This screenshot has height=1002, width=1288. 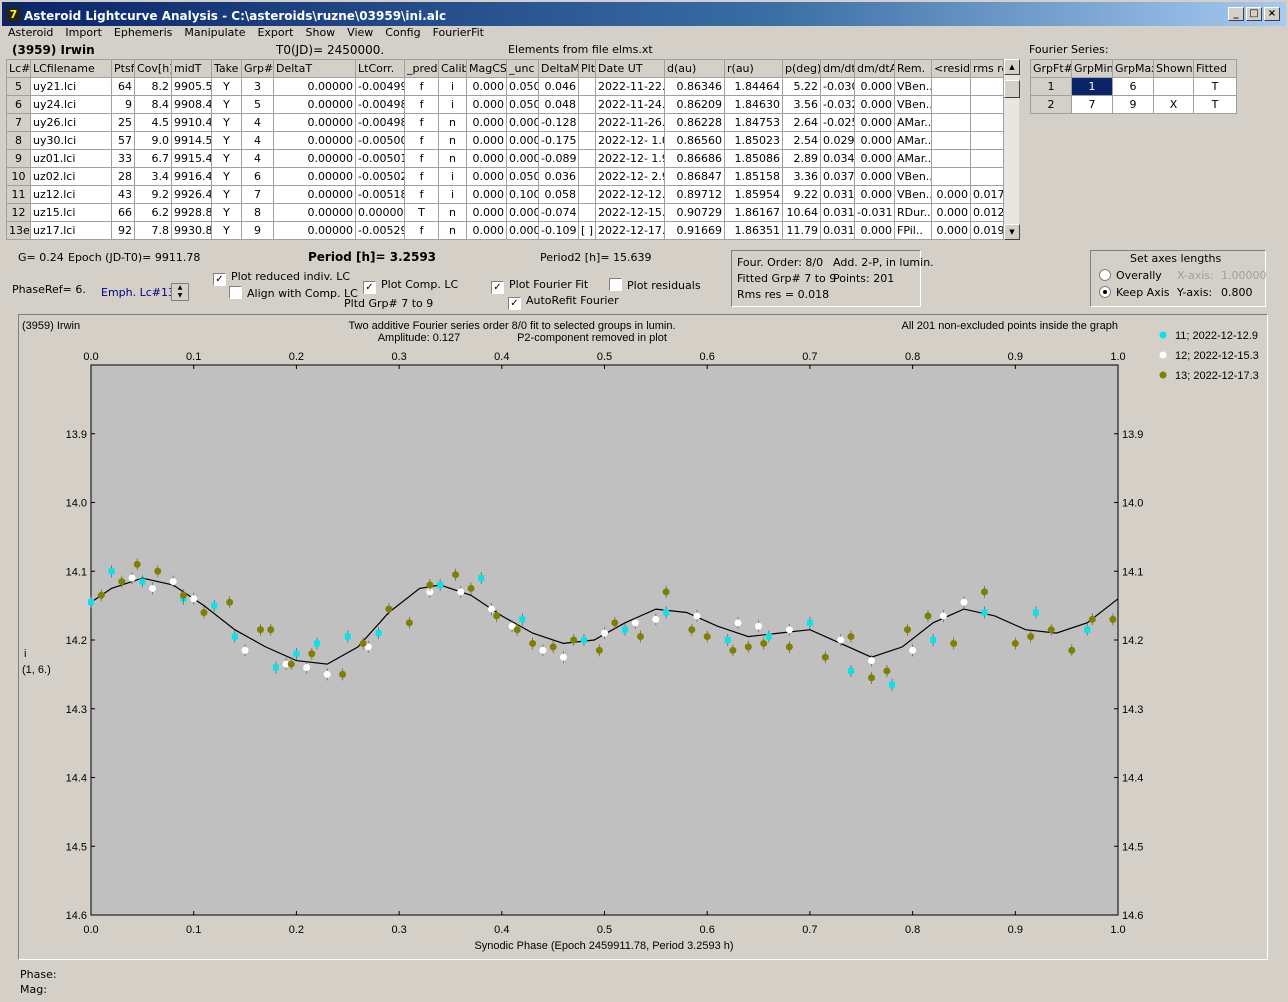 What do you see at coordinates (153, 68) in the screenshot?
I see `column-header: Cov[h]` at bounding box center [153, 68].